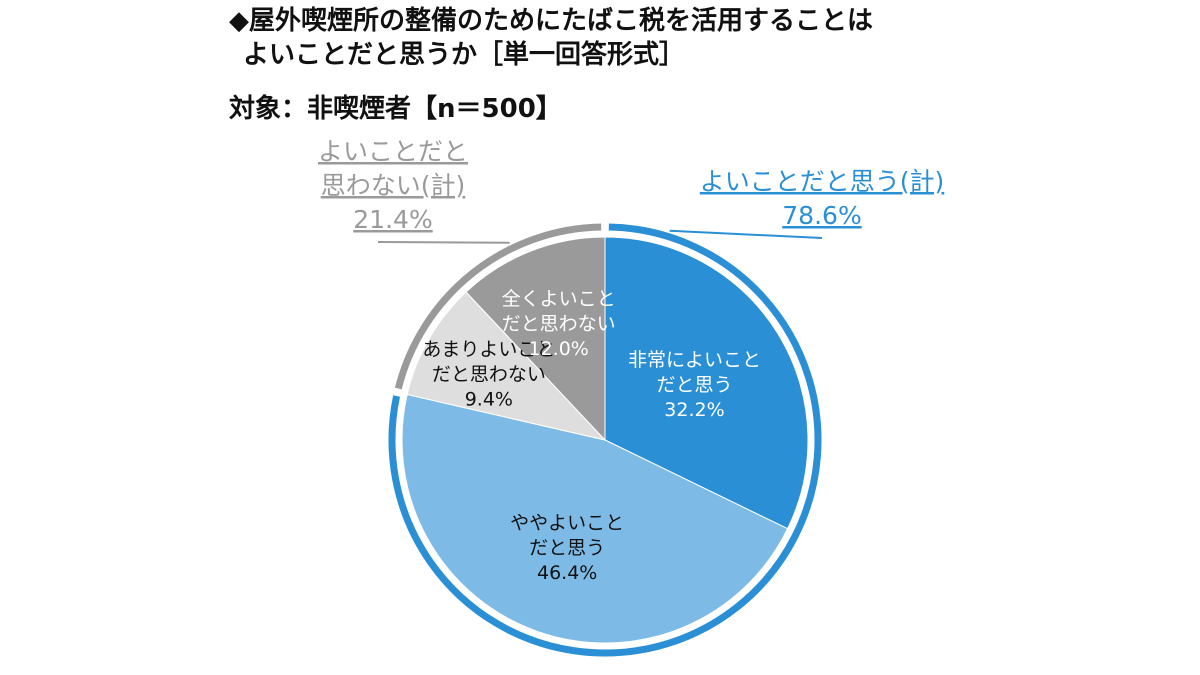  Describe the element at coordinates (489, 399) in the screenshot. I see `slice-value-label: 9.4%` at that location.